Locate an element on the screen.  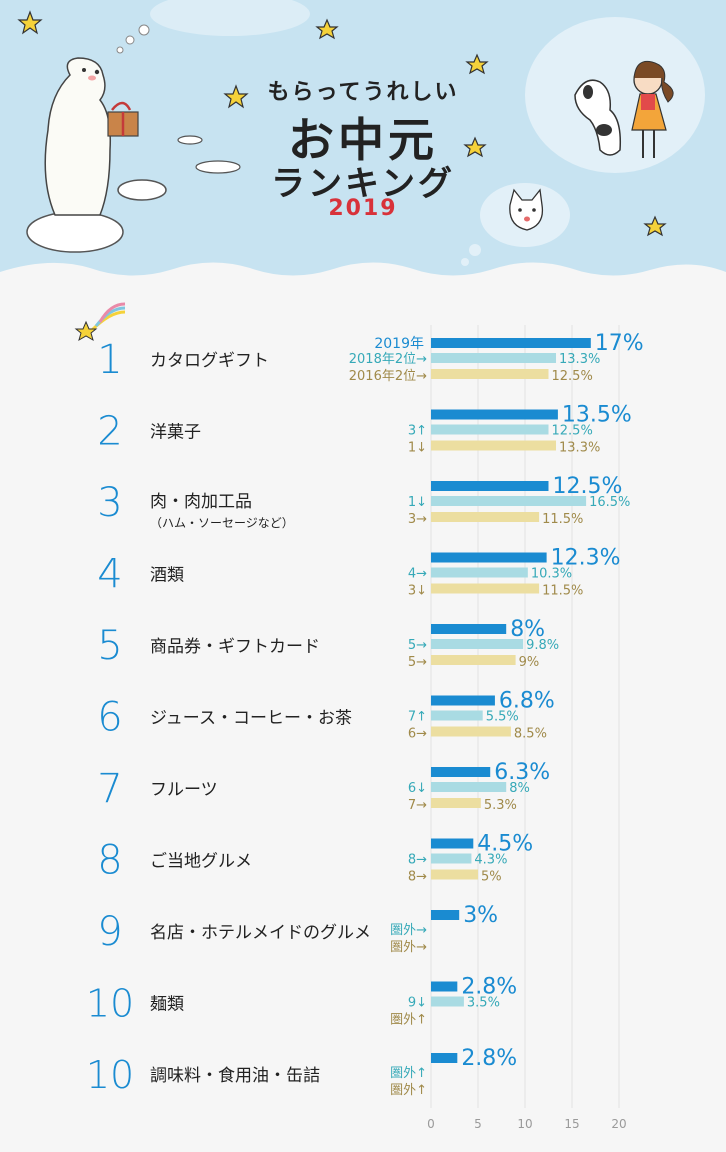
rank-change-2018: 8→ is located at coordinates (417, 860).